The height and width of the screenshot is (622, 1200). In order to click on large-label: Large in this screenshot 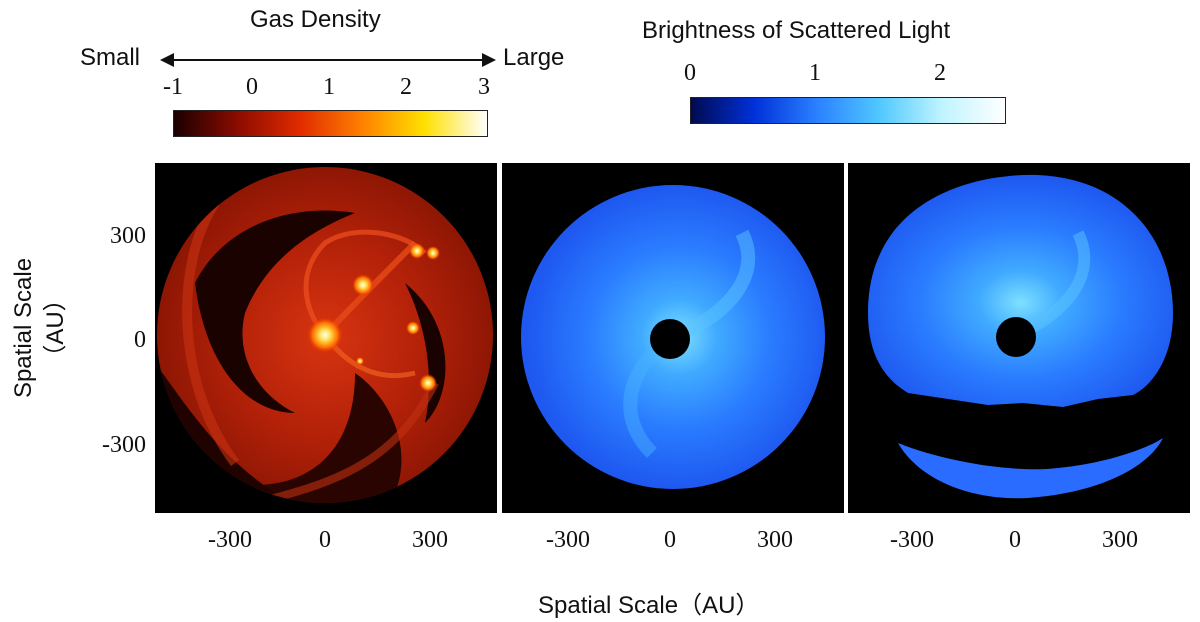, I will do `click(534, 57)`.